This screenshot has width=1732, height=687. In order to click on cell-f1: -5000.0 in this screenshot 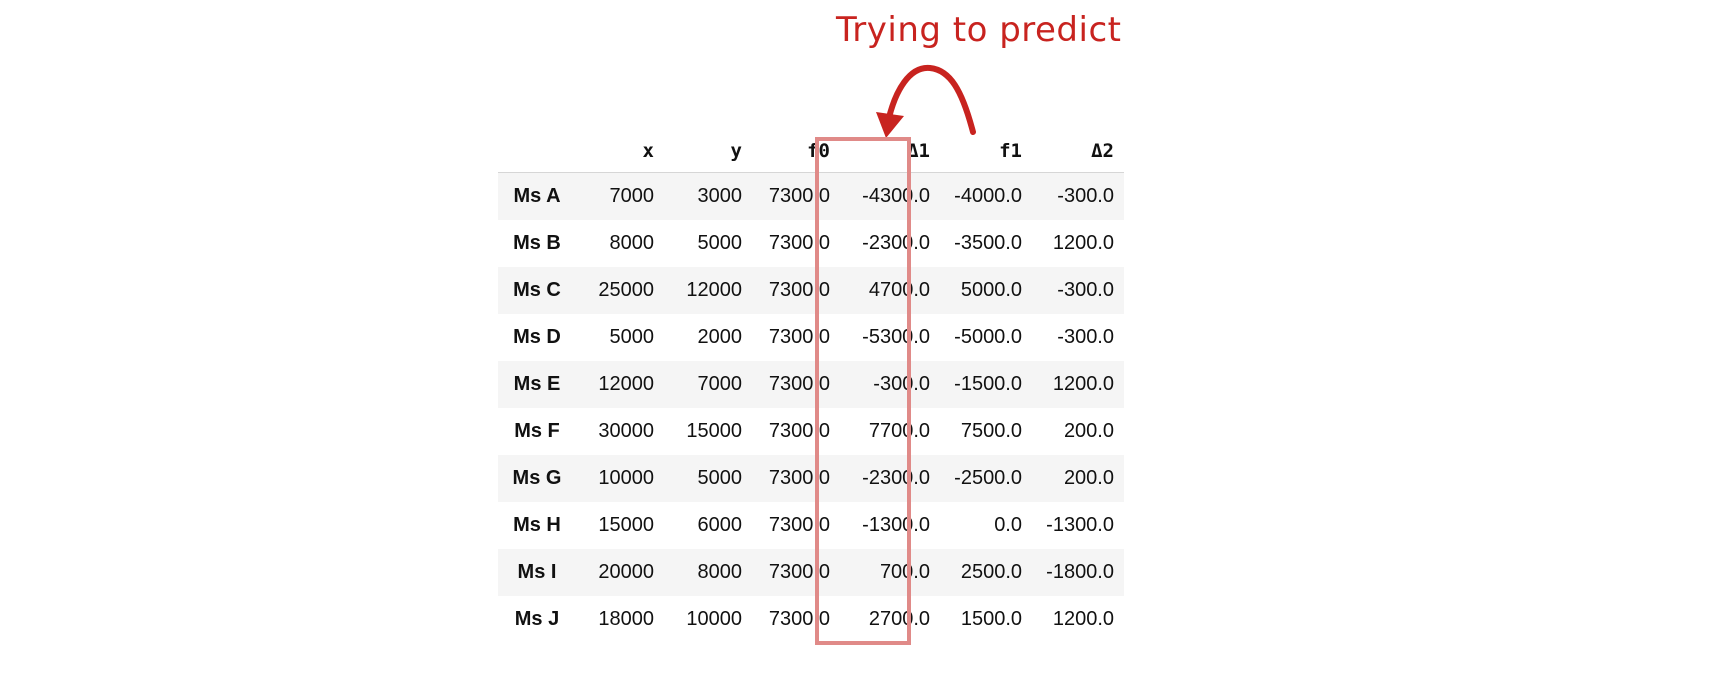, I will do `click(988, 337)`.